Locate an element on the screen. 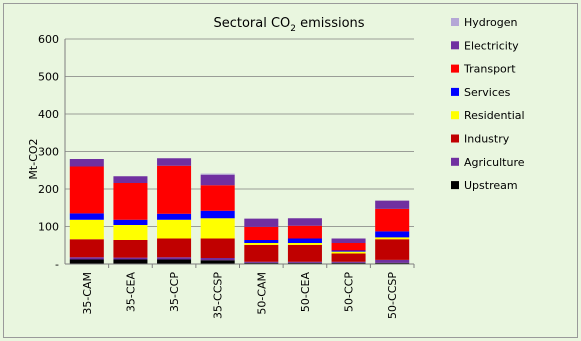 The width and height of the screenshot is (581, 341). x-tick-label: 50-CEA is located at coordinates (305, 292).